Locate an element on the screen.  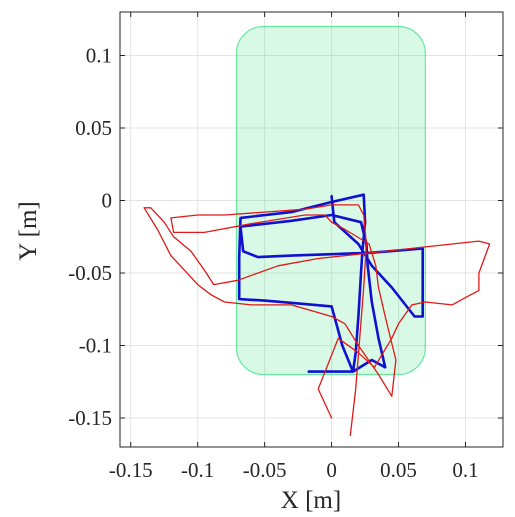
y-tick-label: 0 is located at coordinates (107, 201).